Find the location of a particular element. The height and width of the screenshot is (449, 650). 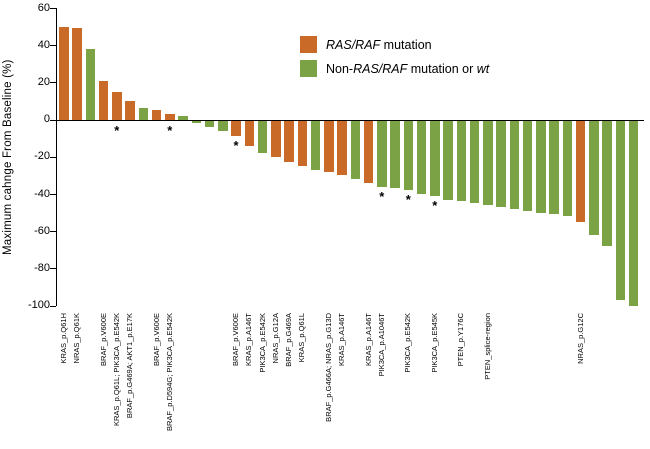

y-tick-label: 0 is located at coordinates (46, 119).